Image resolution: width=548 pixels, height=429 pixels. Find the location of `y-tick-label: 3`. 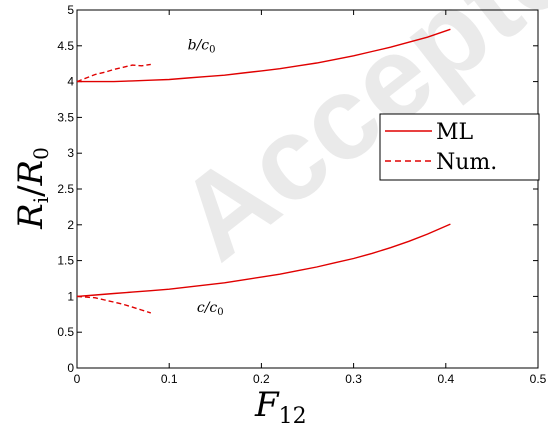

y-tick-label: 3 is located at coordinates (70, 153).